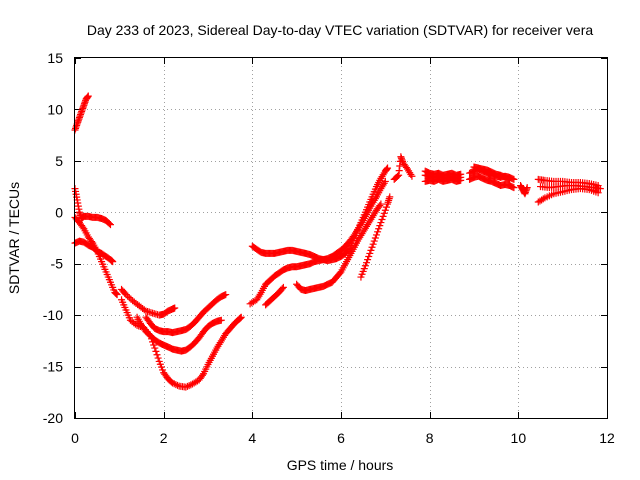 The image size is (640, 480). What do you see at coordinates (75, 438) in the screenshot?
I see `x-tick-label: 0` at bounding box center [75, 438].